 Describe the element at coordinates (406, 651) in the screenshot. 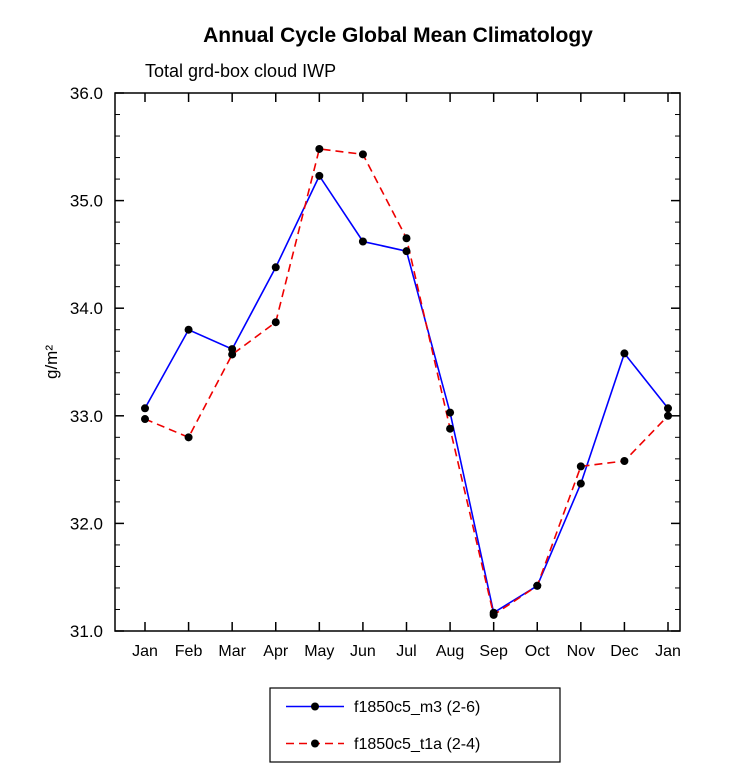

I see `x-tick-label: Jul` at that location.